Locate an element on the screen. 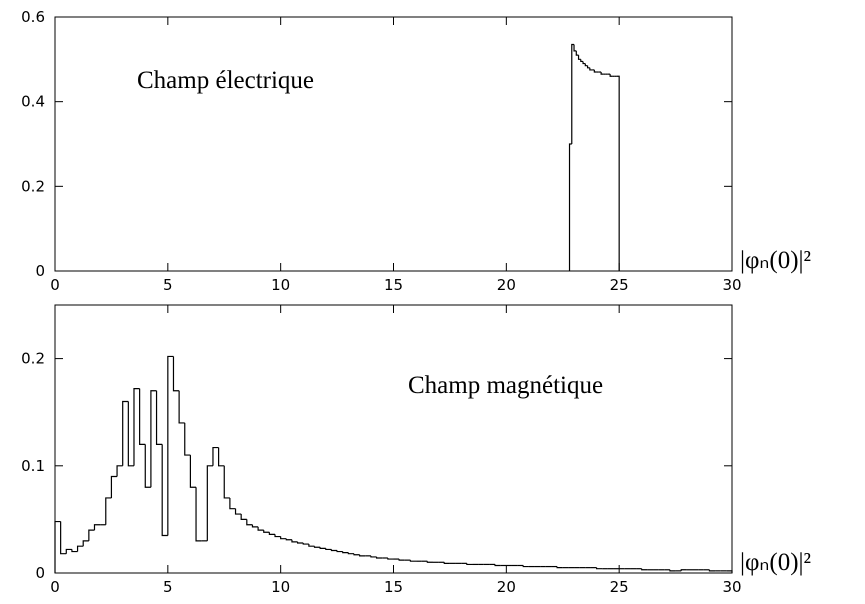 The width and height of the screenshot is (865, 604). y-tick-label: 0.1 is located at coordinates (33, 466).